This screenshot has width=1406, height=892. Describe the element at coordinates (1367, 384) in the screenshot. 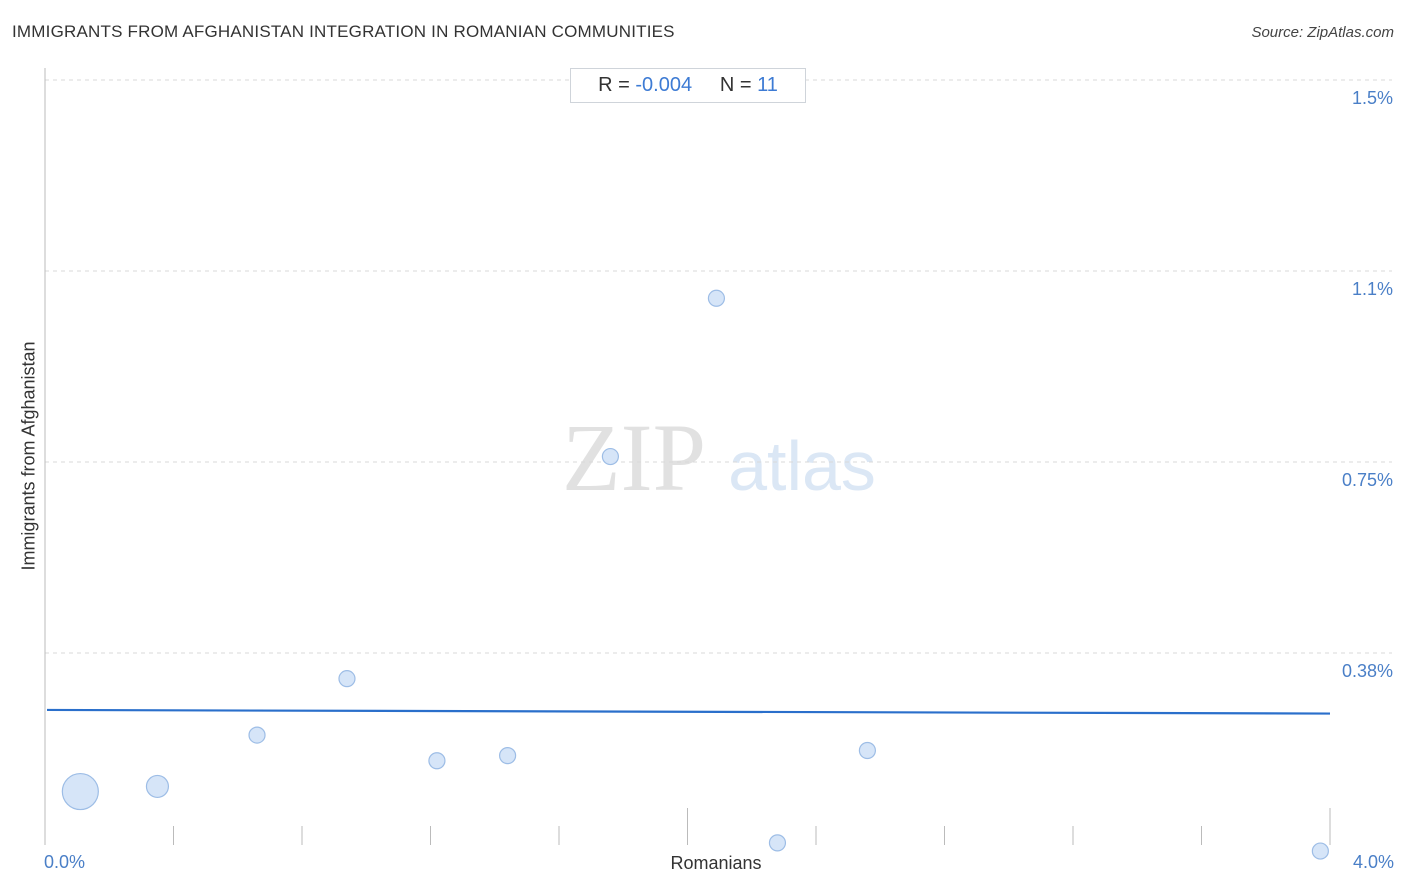

I see `y-tick-labels: 0.38% 0.75% 1.1% 1.5%` at that location.